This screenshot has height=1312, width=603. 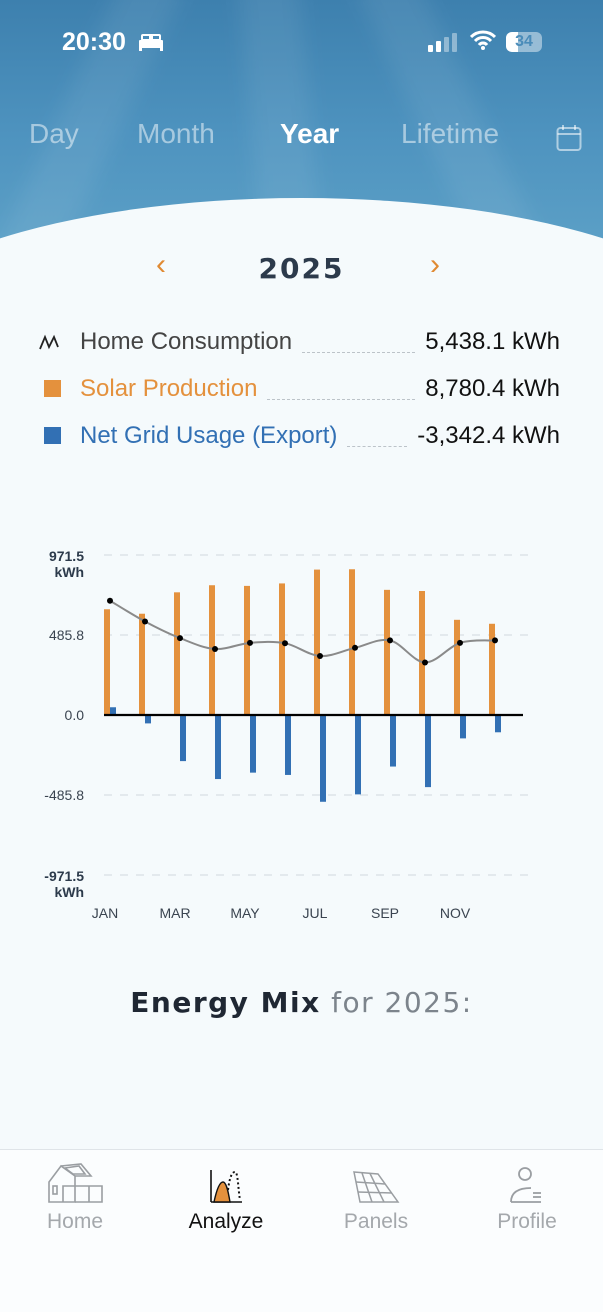 What do you see at coordinates (169, 388) in the screenshot?
I see `legend-label: Solar Production` at bounding box center [169, 388].